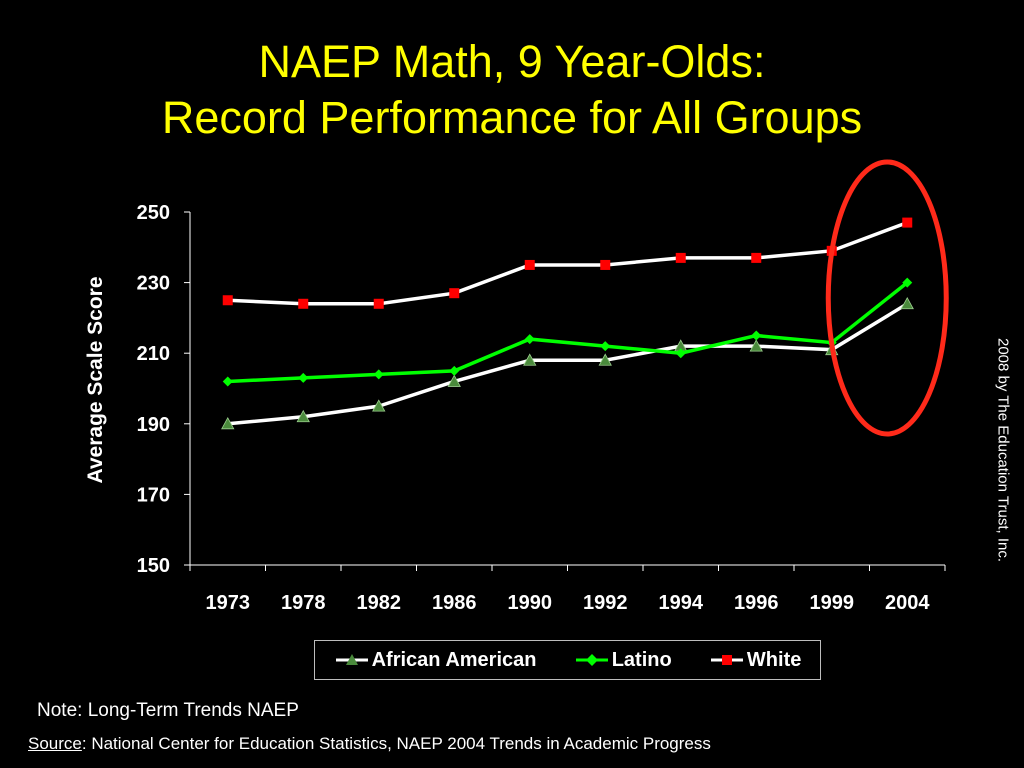 The height and width of the screenshot is (768, 1024). I want to click on square-marker-icon, so click(726, 660).